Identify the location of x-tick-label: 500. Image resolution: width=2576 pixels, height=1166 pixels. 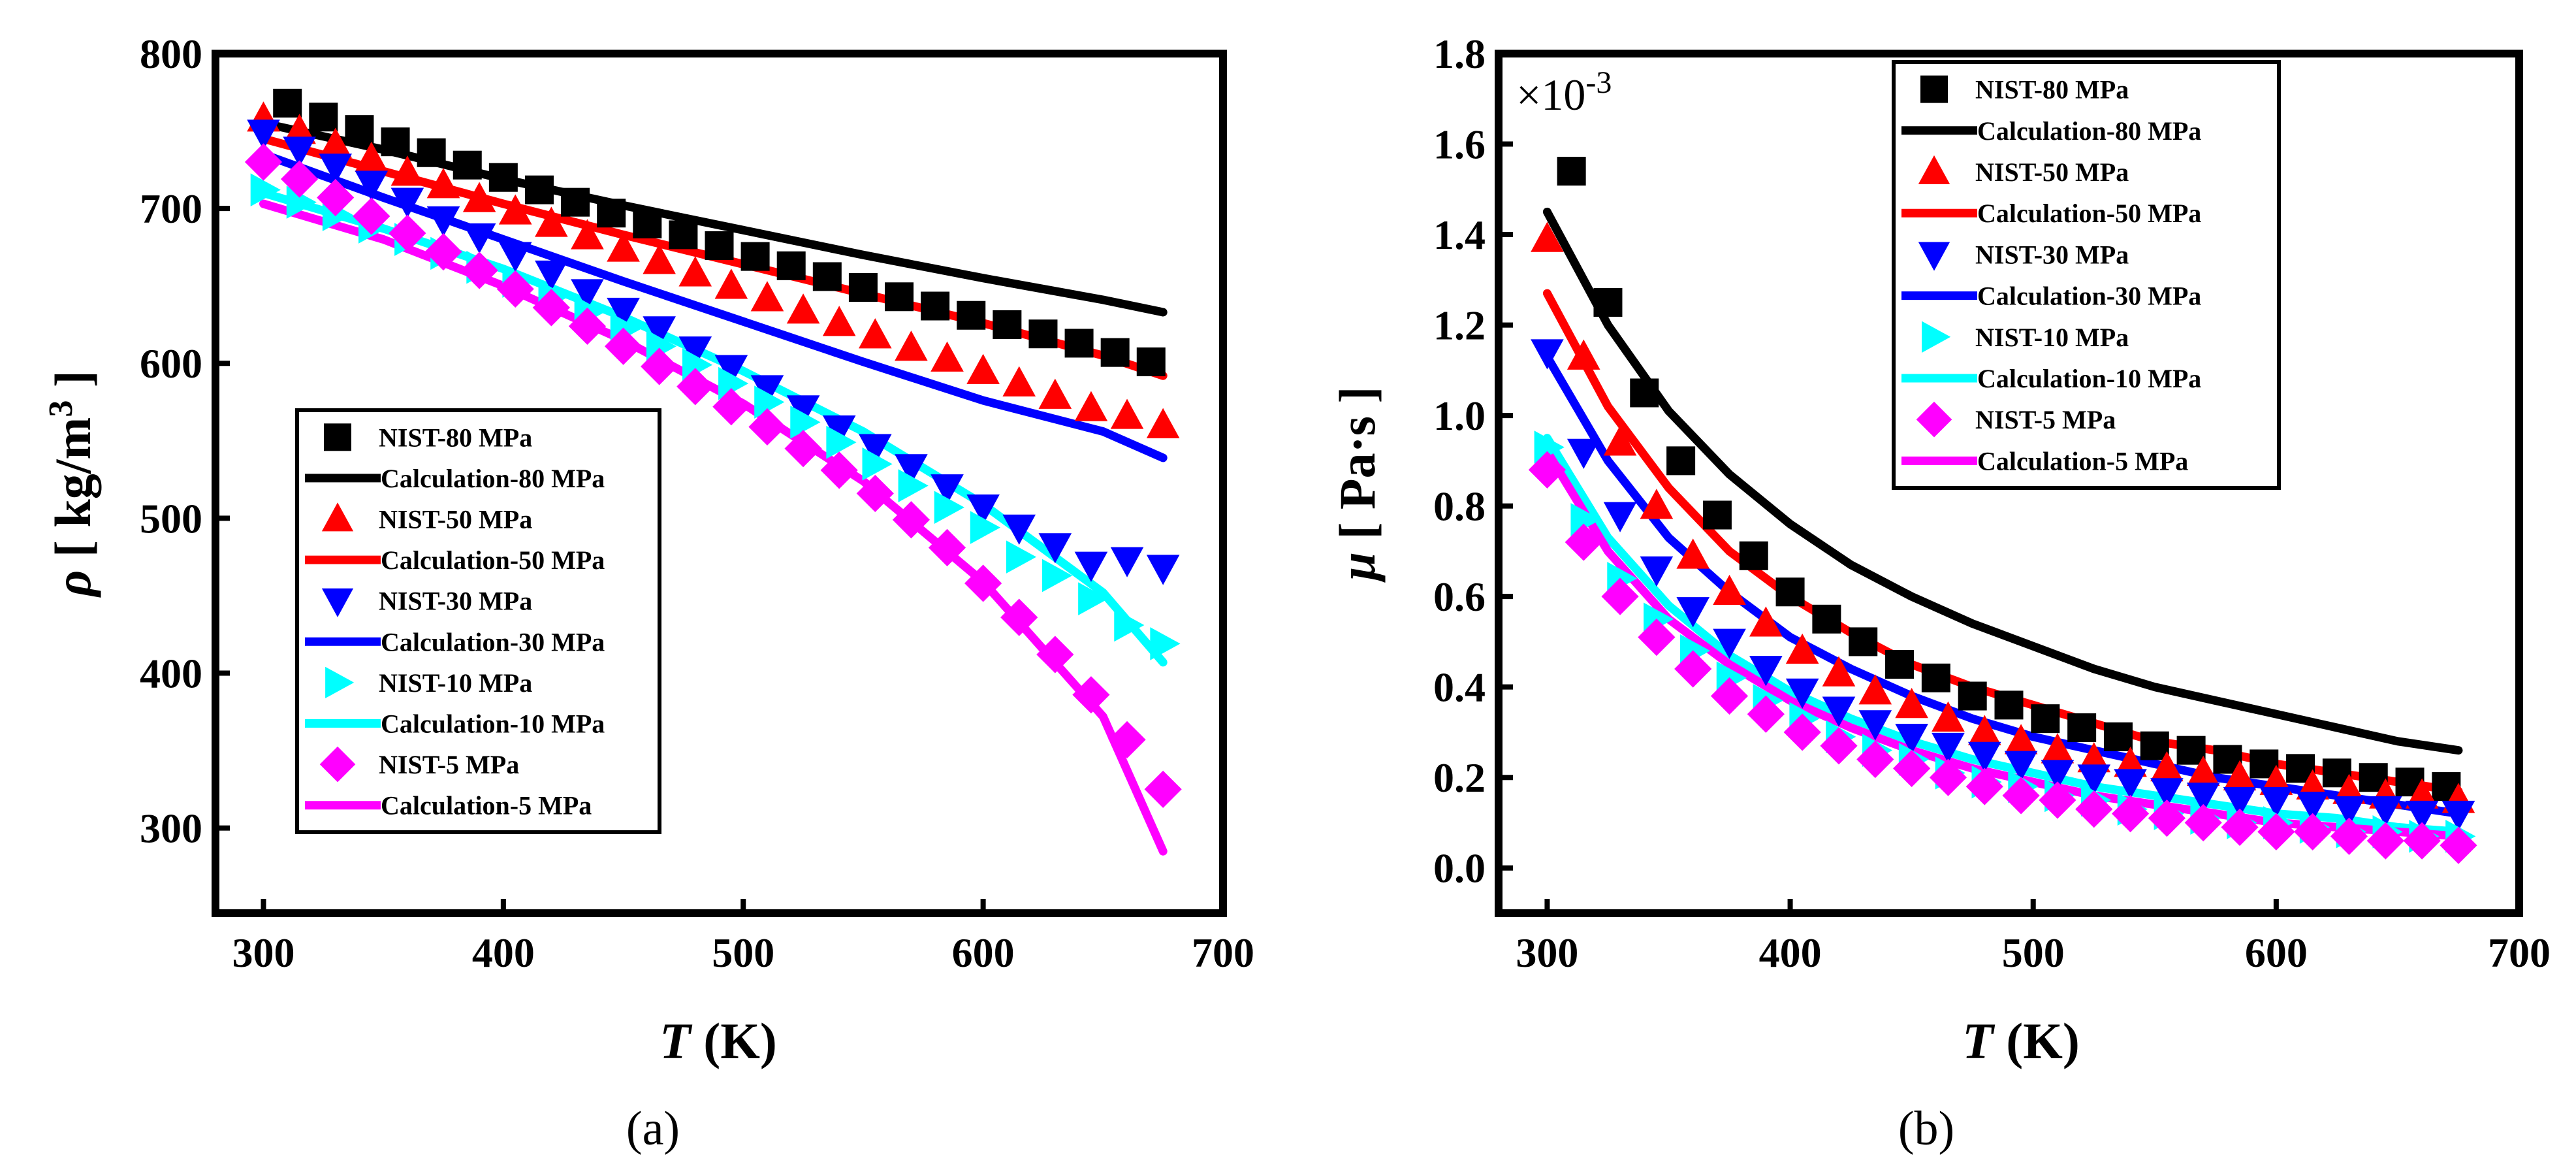
(2034, 953).